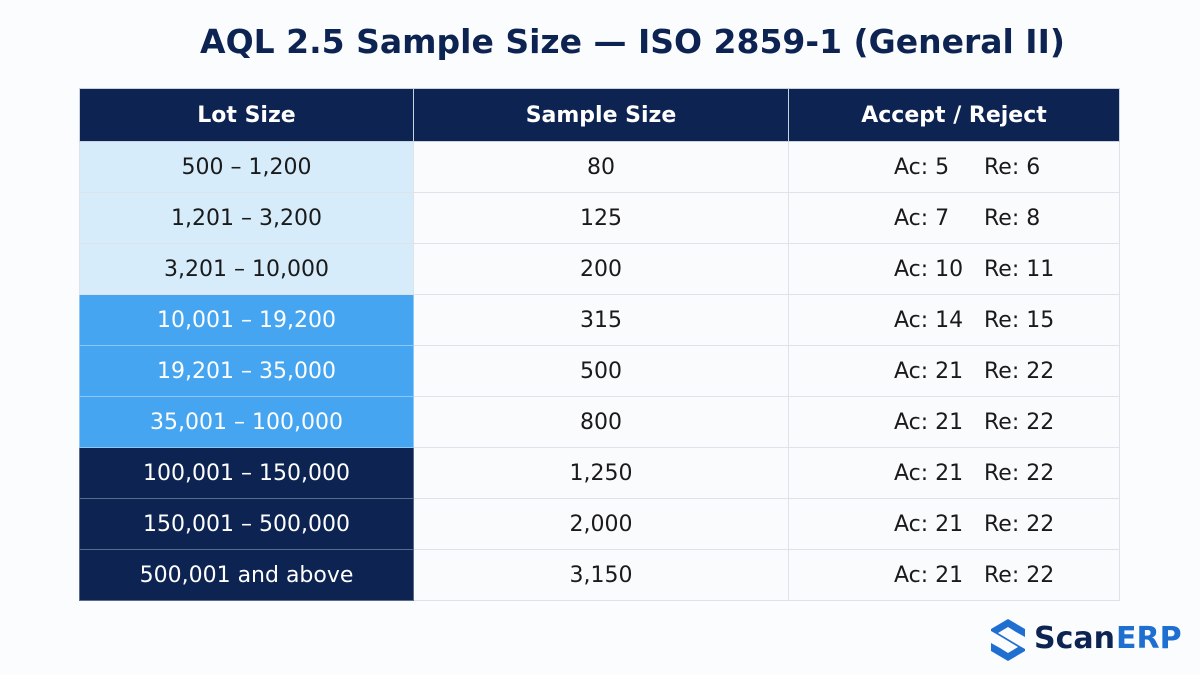 The image size is (1200, 675). What do you see at coordinates (1012, 218) in the screenshot?
I see `reject-value: Re: 8` at bounding box center [1012, 218].